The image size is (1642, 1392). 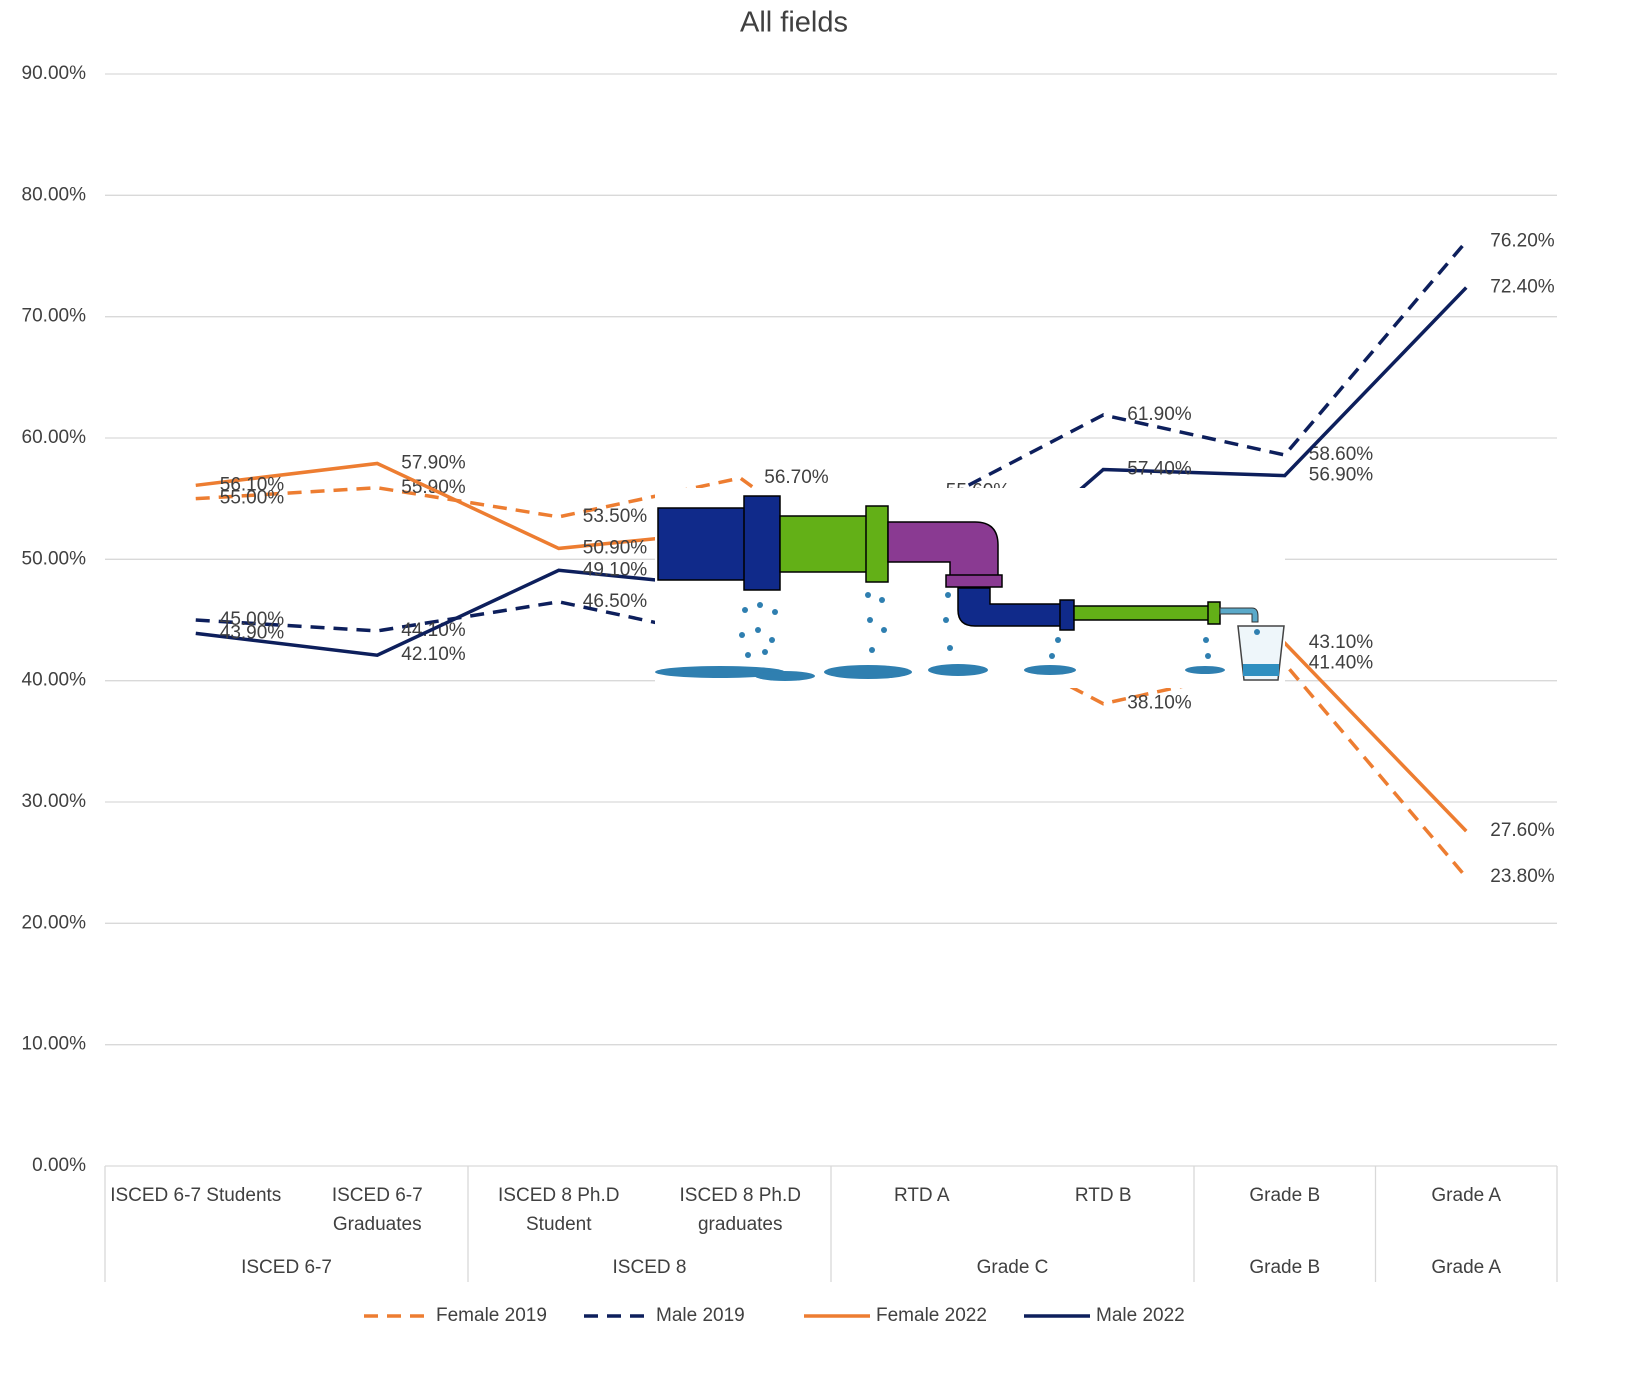 I want to click on data-label: 56.90%, so click(x=1341, y=475).